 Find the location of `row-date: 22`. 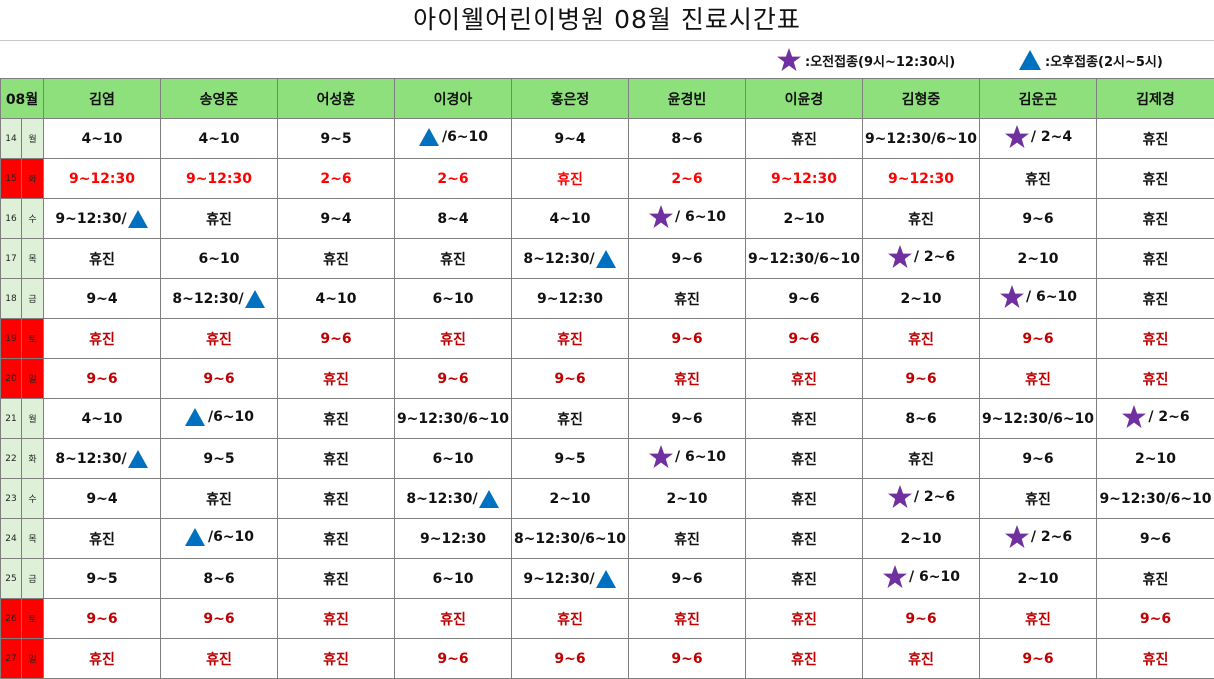

row-date: 22 is located at coordinates (11, 458).